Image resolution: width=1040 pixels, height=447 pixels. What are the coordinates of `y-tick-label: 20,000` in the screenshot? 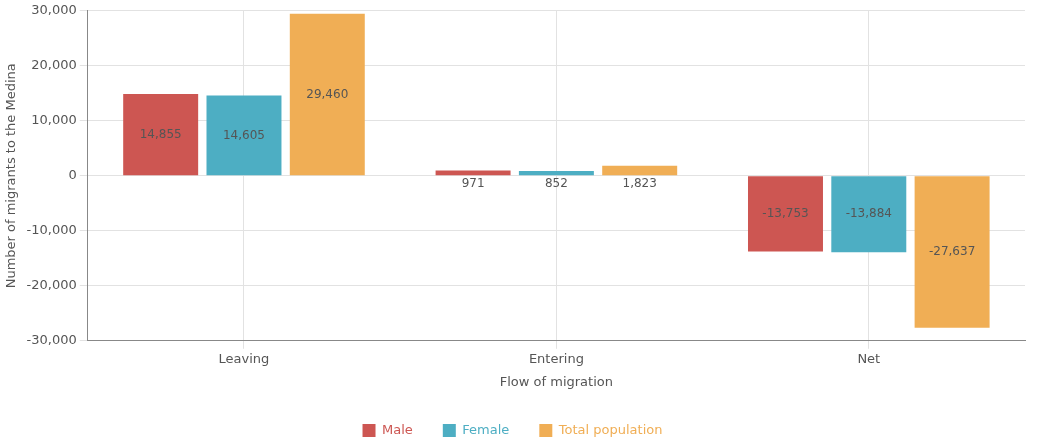 It's located at (54, 65).